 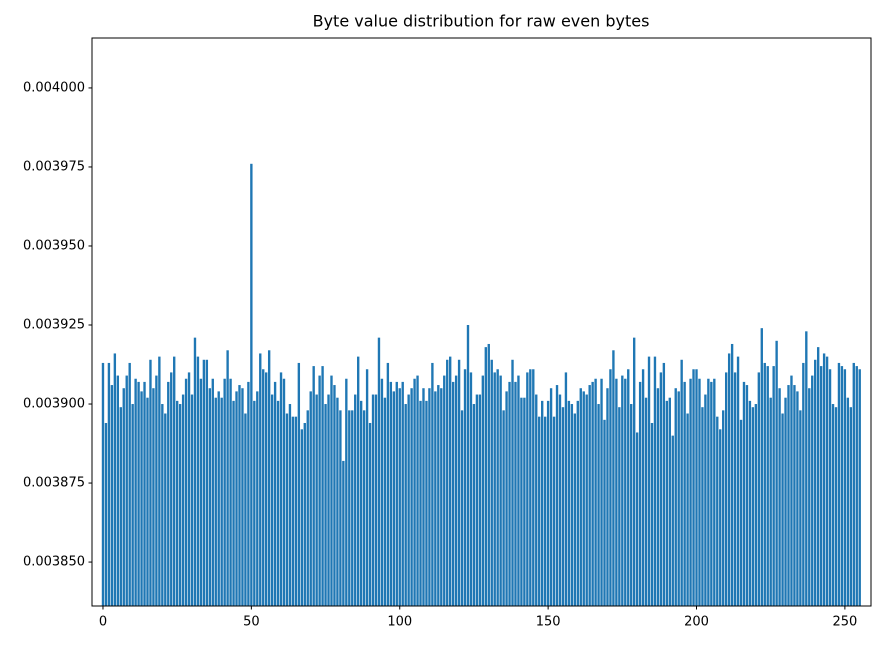 What do you see at coordinates (548, 622) in the screenshot?
I see `x-tick-label: 150` at bounding box center [548, 622].